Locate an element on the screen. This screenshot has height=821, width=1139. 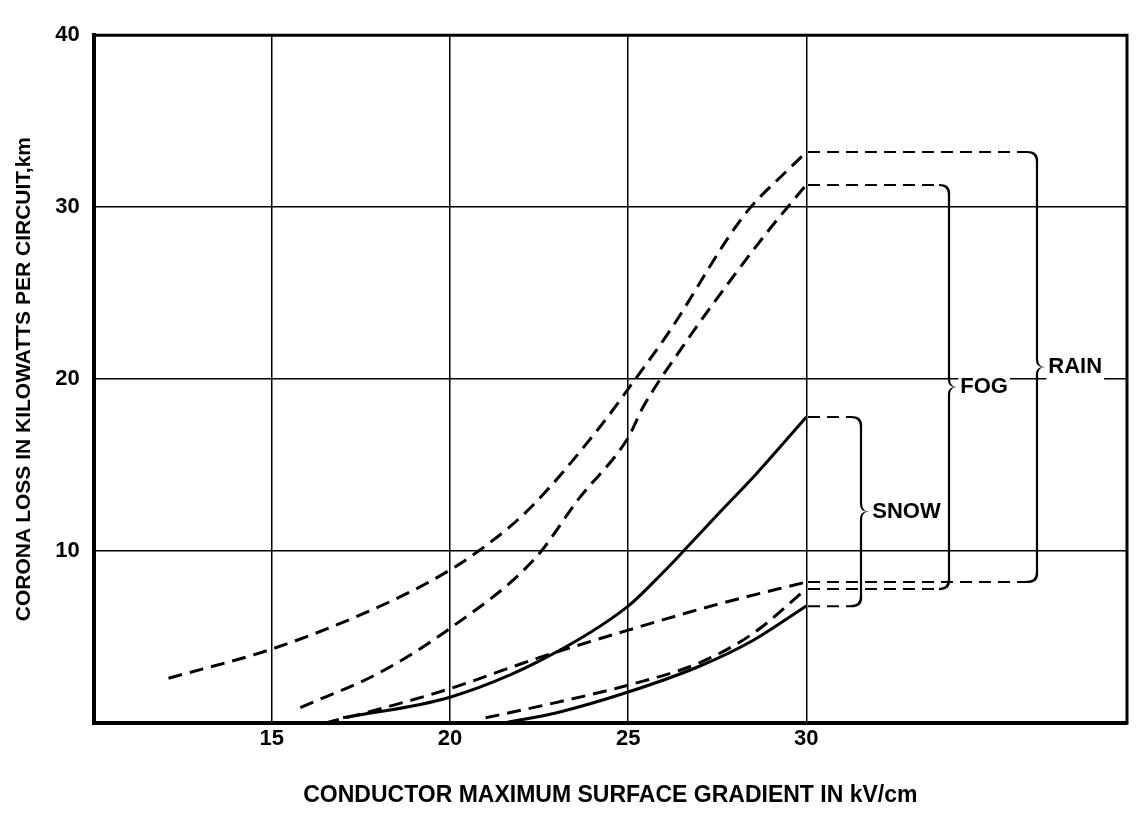
x-tick-label: 25 is located at coordinates (628, 738).